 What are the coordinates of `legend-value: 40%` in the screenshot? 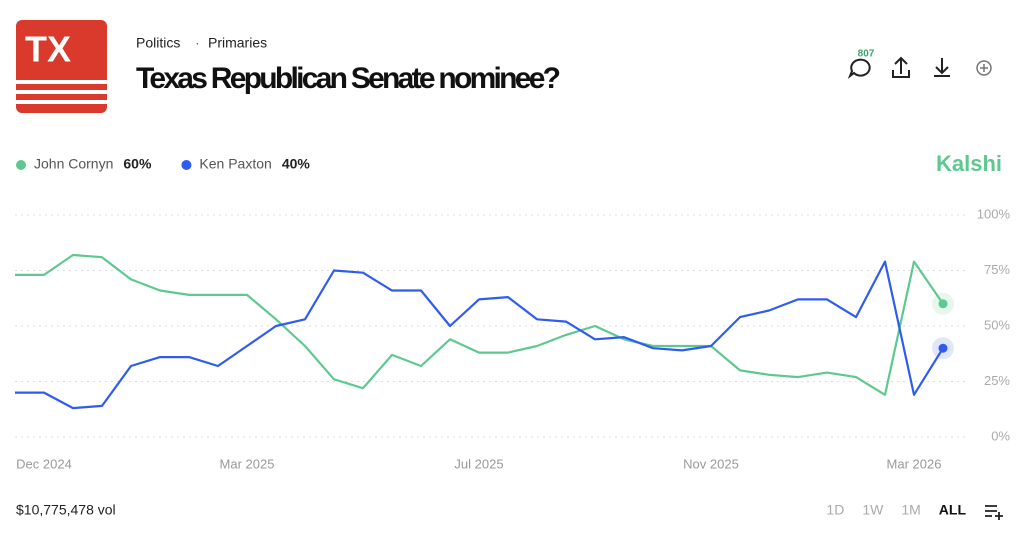 It's located at (296, 164).